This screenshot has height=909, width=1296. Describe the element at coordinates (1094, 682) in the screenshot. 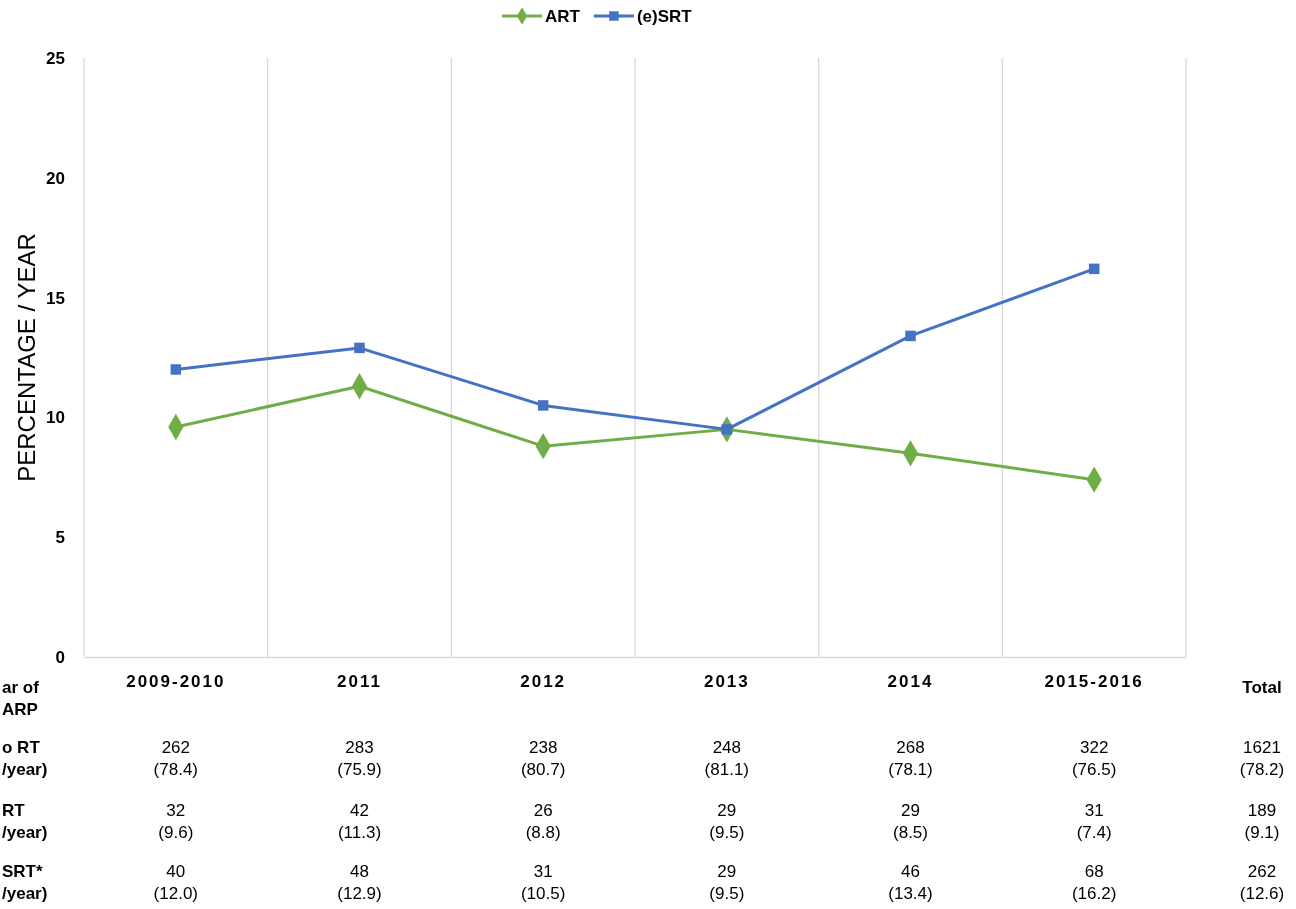

I see `x-tick-label: 2015-2016` at that location.